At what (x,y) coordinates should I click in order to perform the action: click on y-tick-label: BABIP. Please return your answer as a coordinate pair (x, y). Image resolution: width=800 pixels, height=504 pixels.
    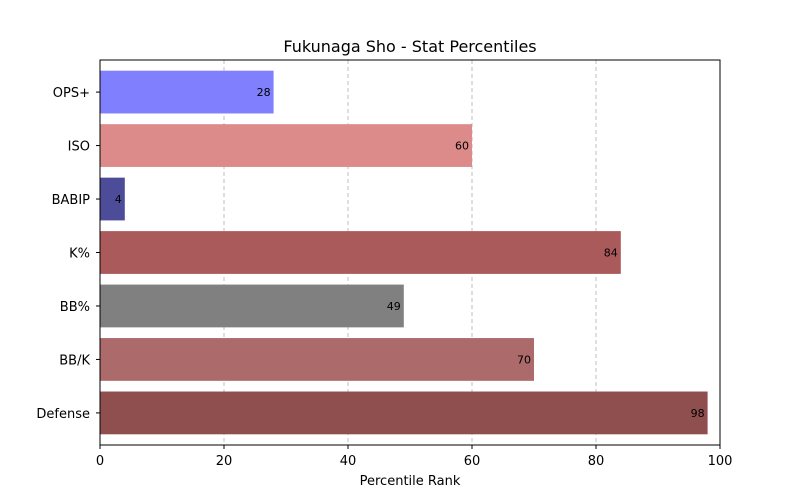
    Looking at the image, I should click on (71, 200).